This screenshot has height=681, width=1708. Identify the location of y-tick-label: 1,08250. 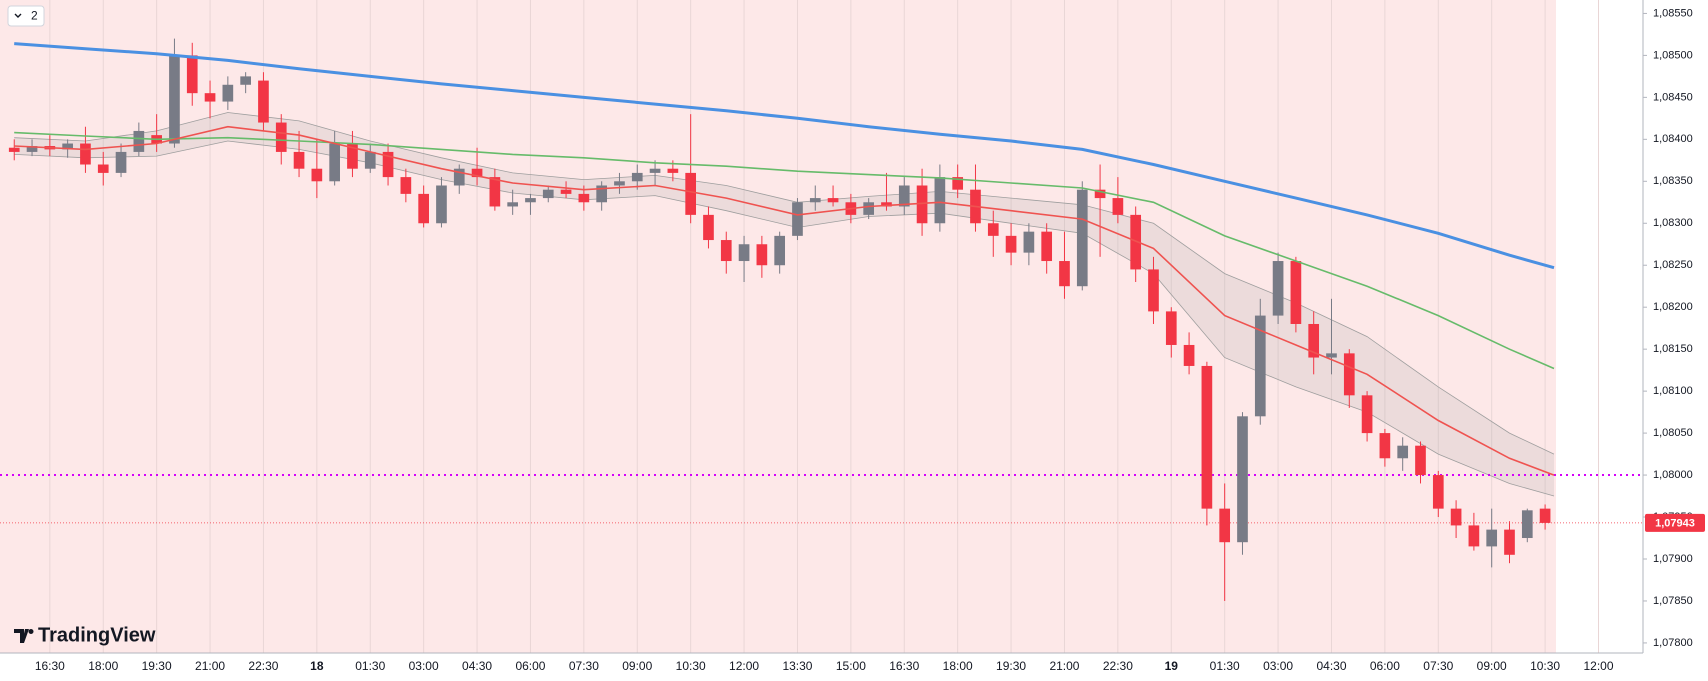
(1673, 265).